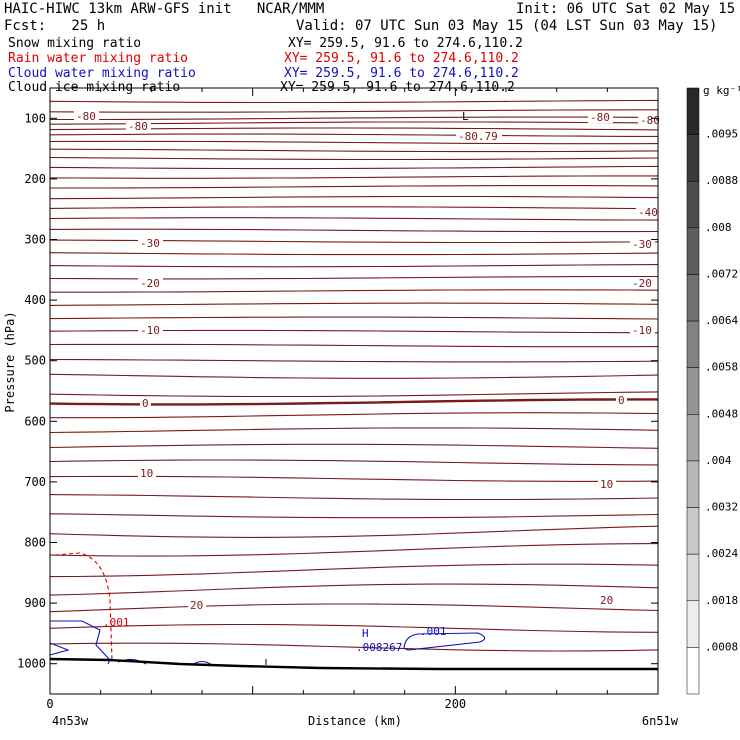 Image resolution: width=740 pixels, height=740 pixels. I want to click on cloud-water-contour, so click(59, 649).